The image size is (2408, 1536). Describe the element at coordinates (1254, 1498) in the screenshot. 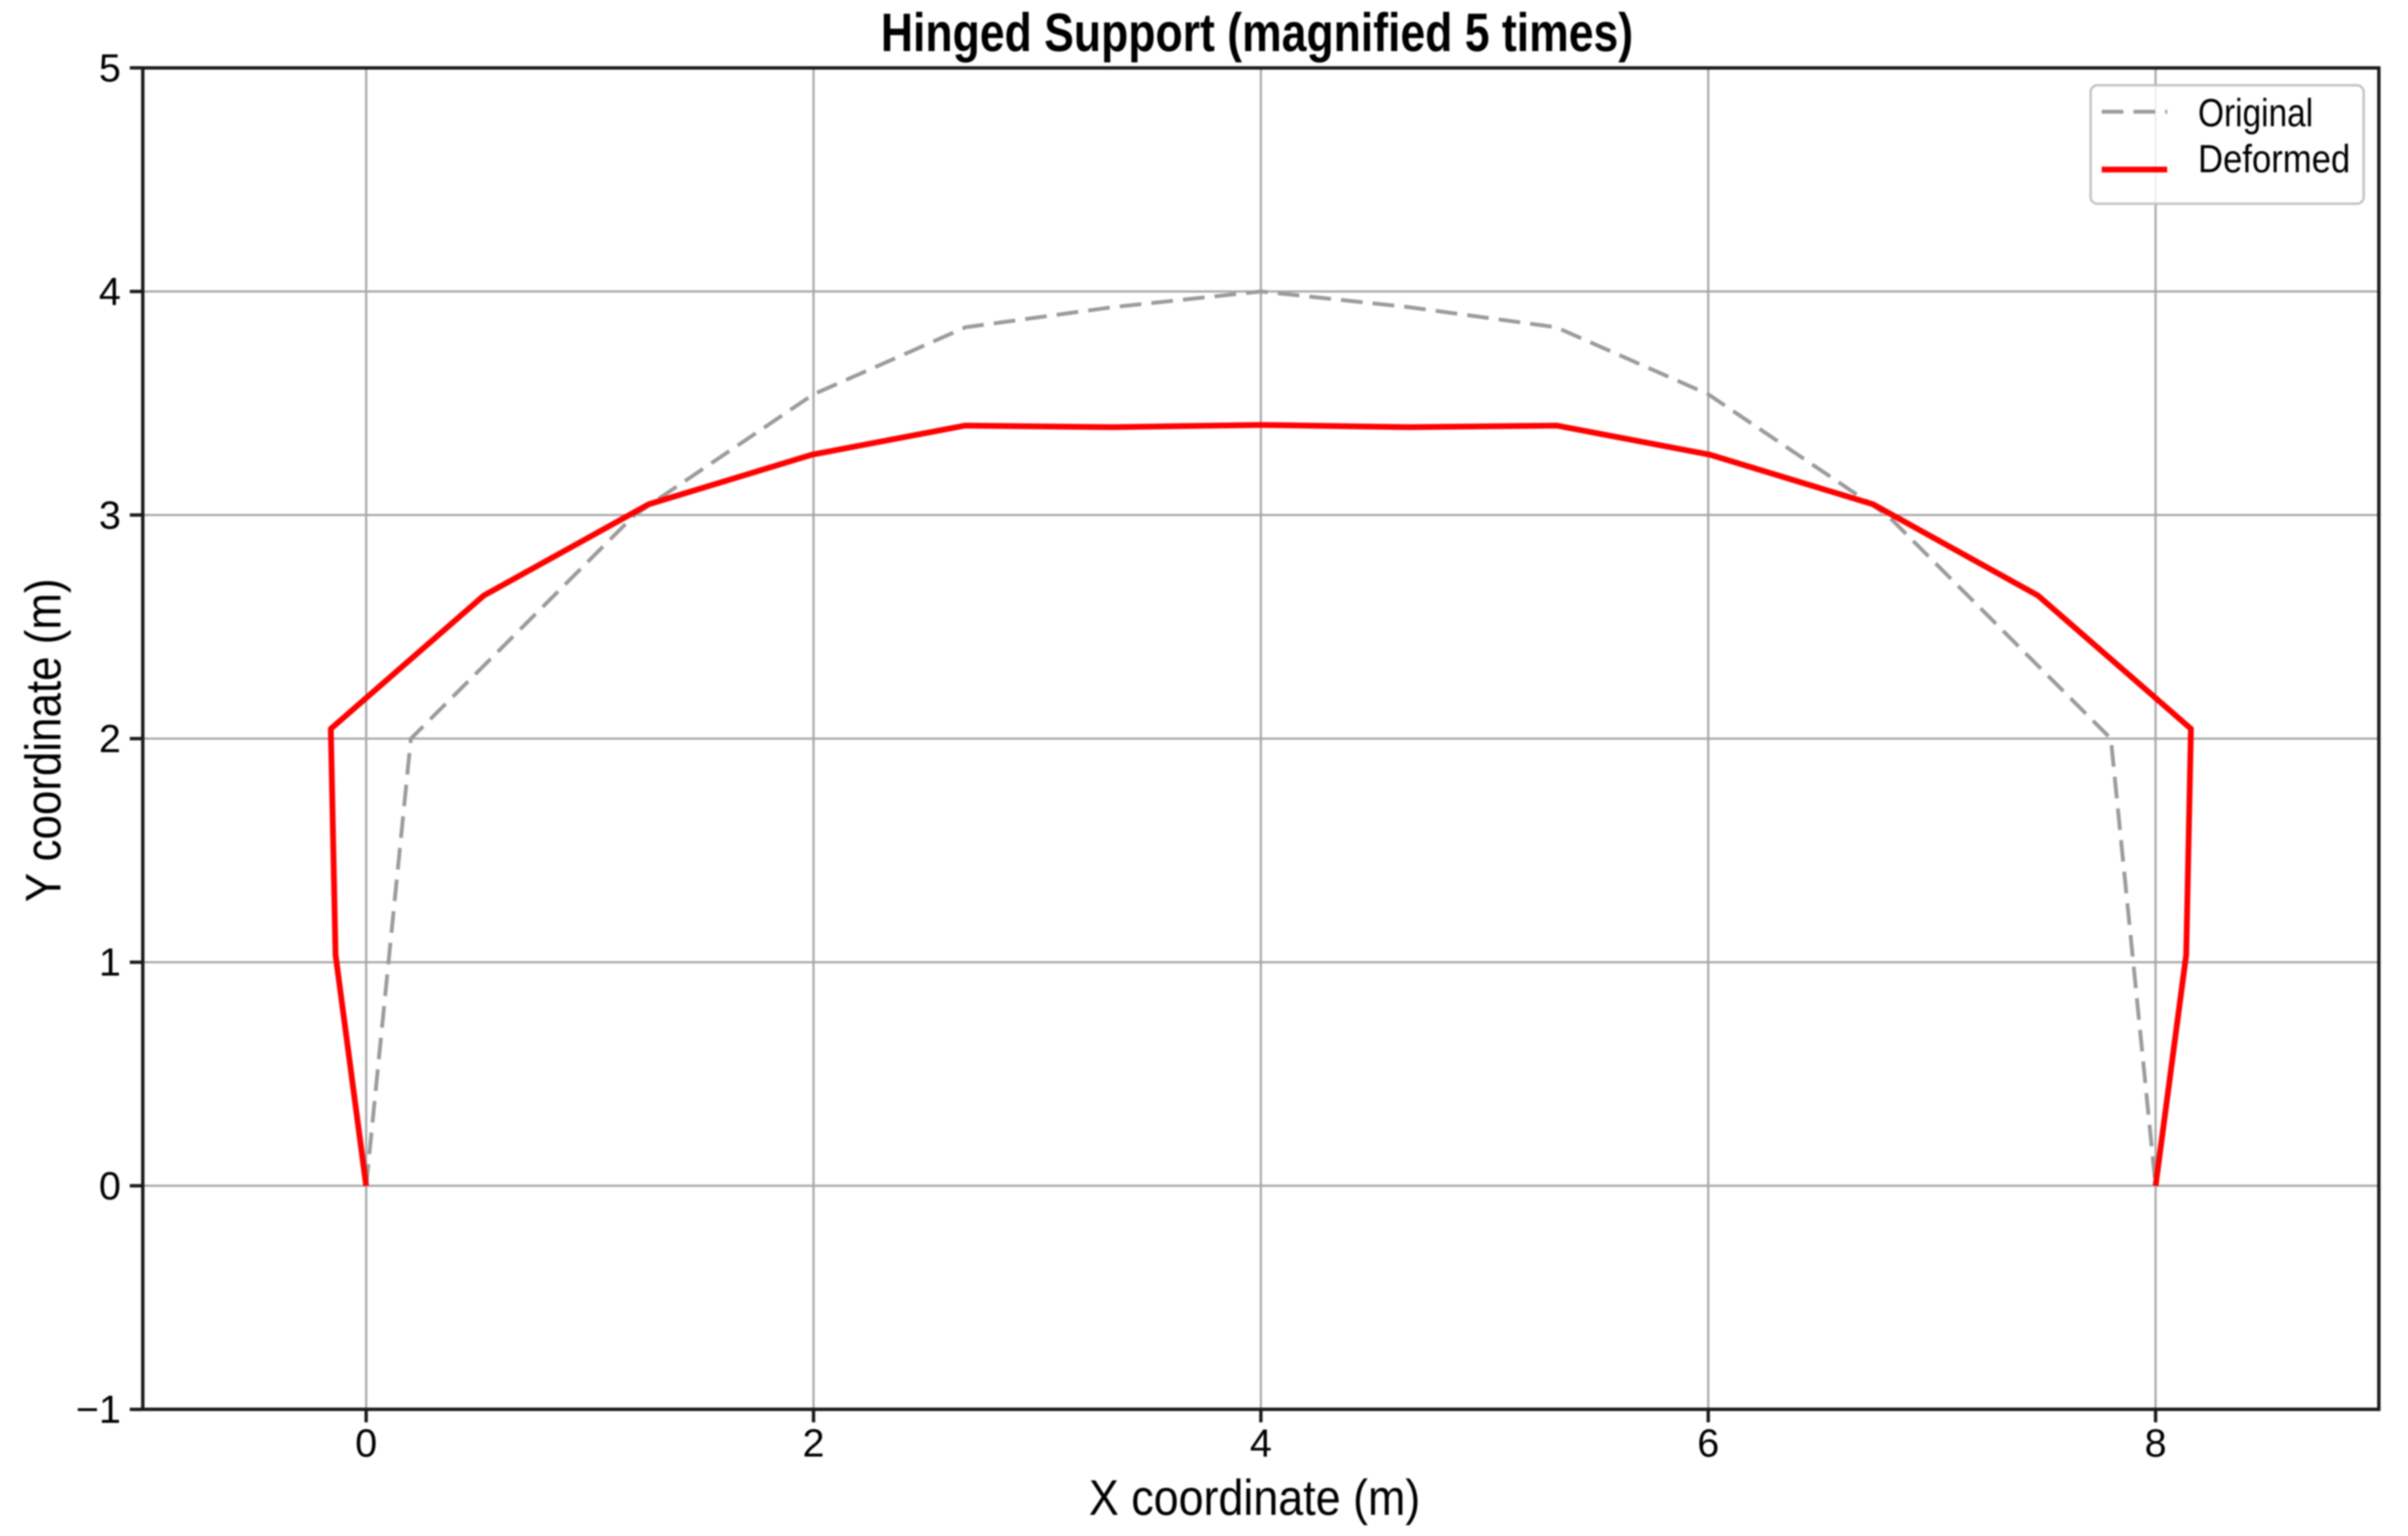

I see `svg-text: X coordinate (m)` at that location.